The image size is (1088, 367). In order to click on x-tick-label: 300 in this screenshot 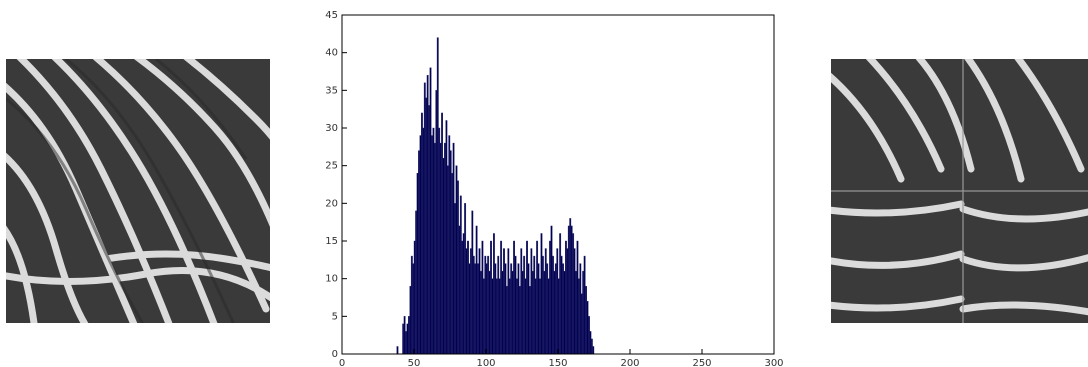, I will do `click(773, 362)`.